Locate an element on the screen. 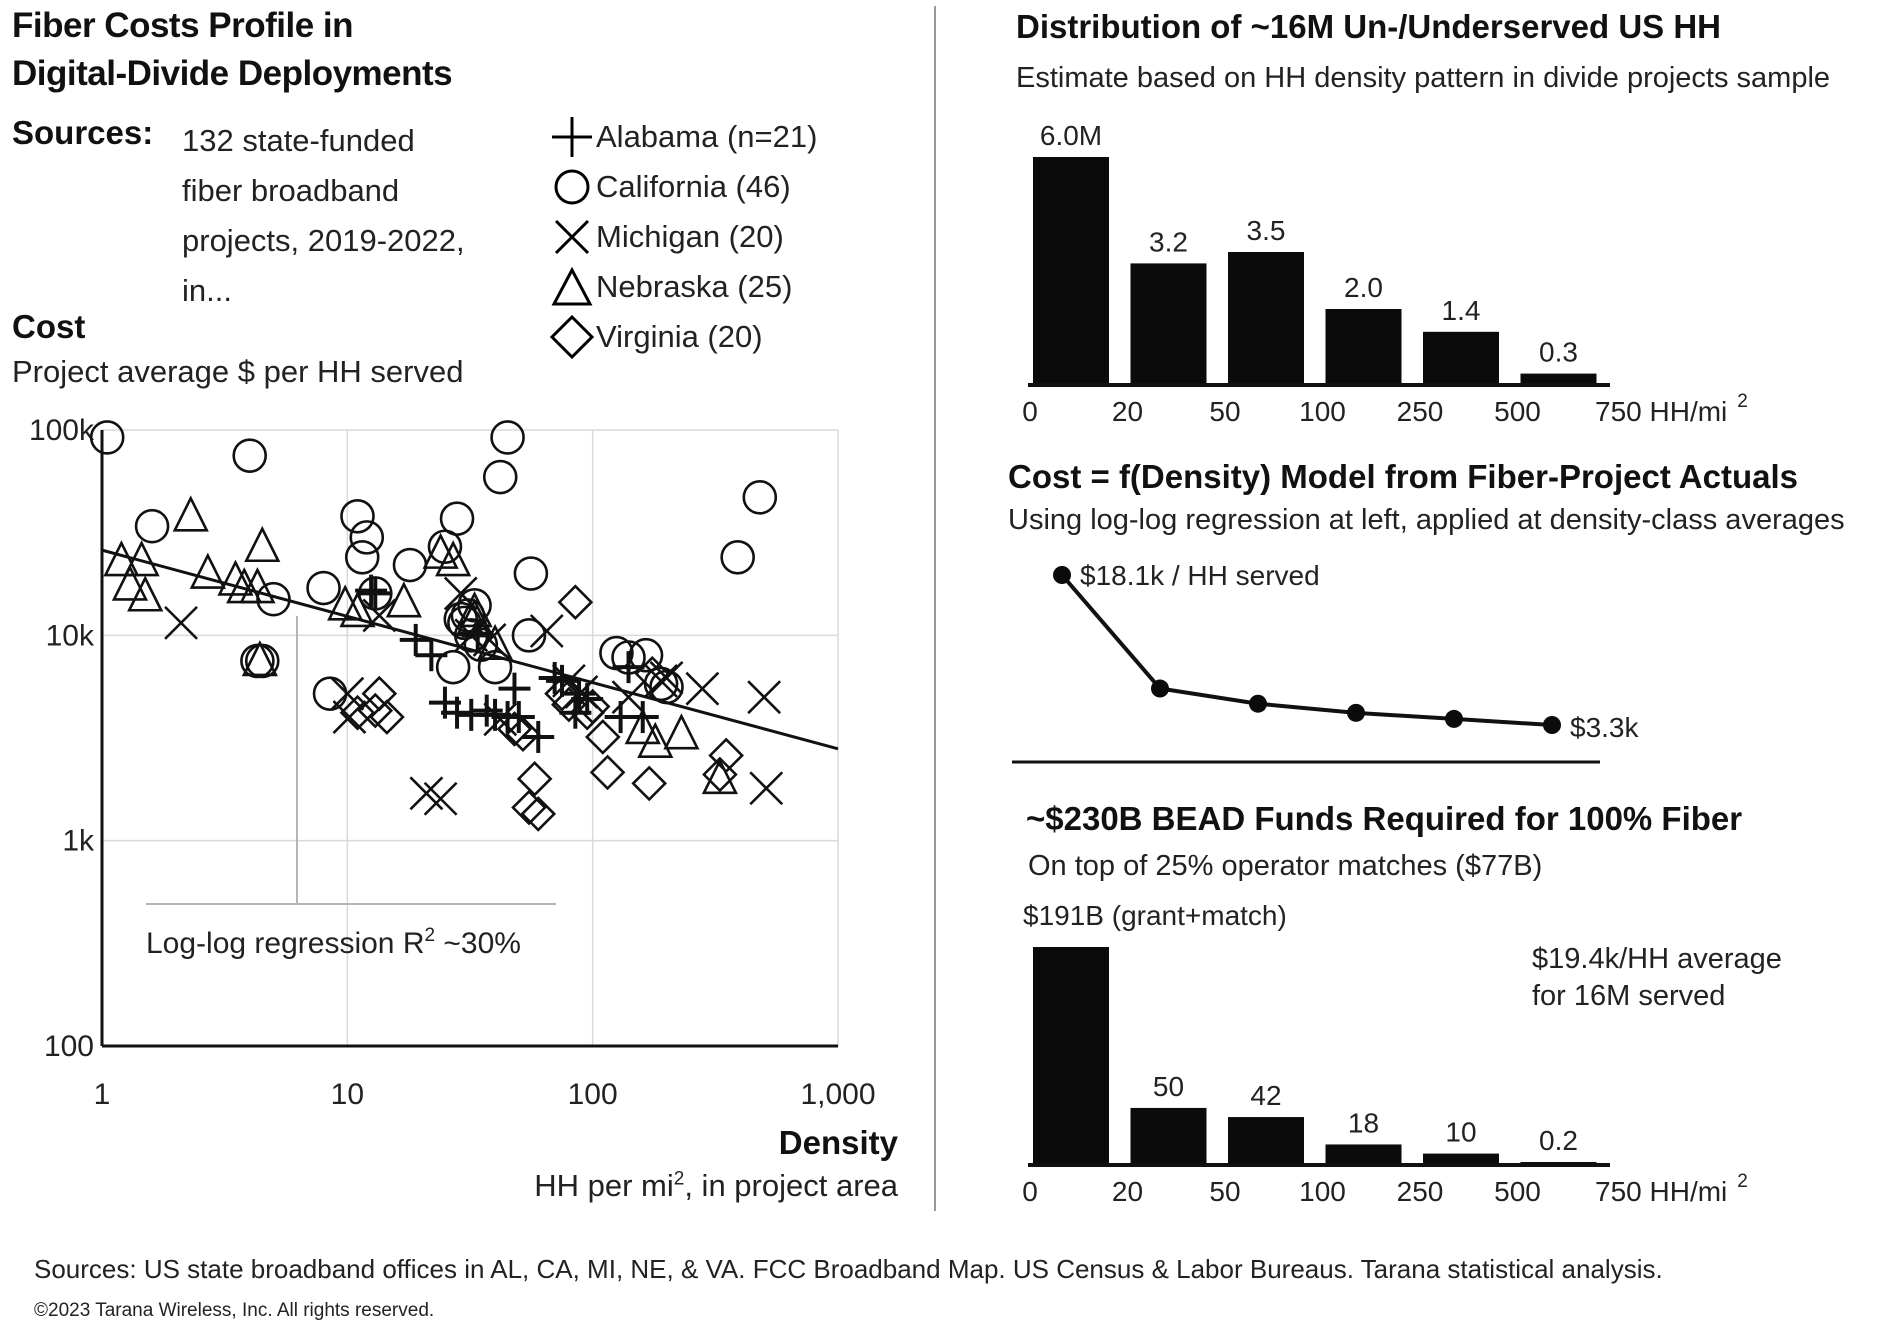 Image resolution: width=1888 pixels, height=1322 pixels. legend-item-california: California (46) is located at coordinates (683, 187).